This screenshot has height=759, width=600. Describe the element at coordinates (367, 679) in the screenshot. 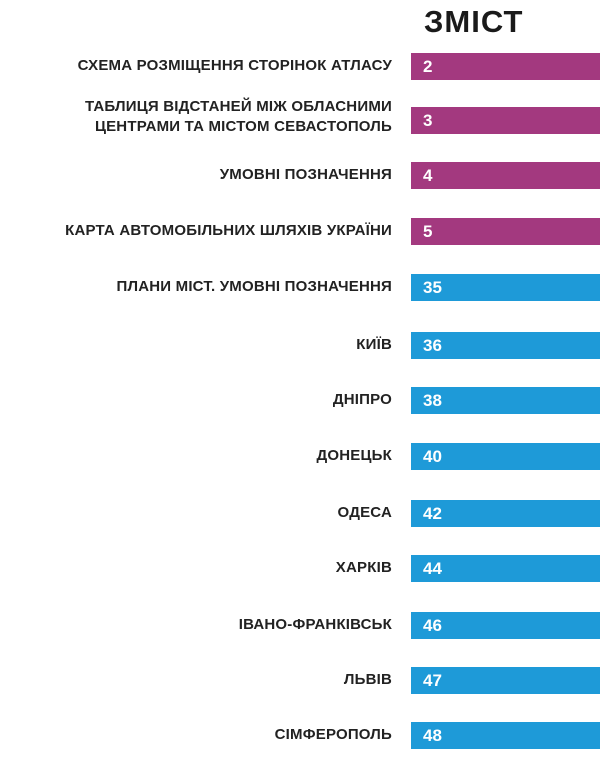

I see `toc-entry-label: ЛЬВІВ` at that location.